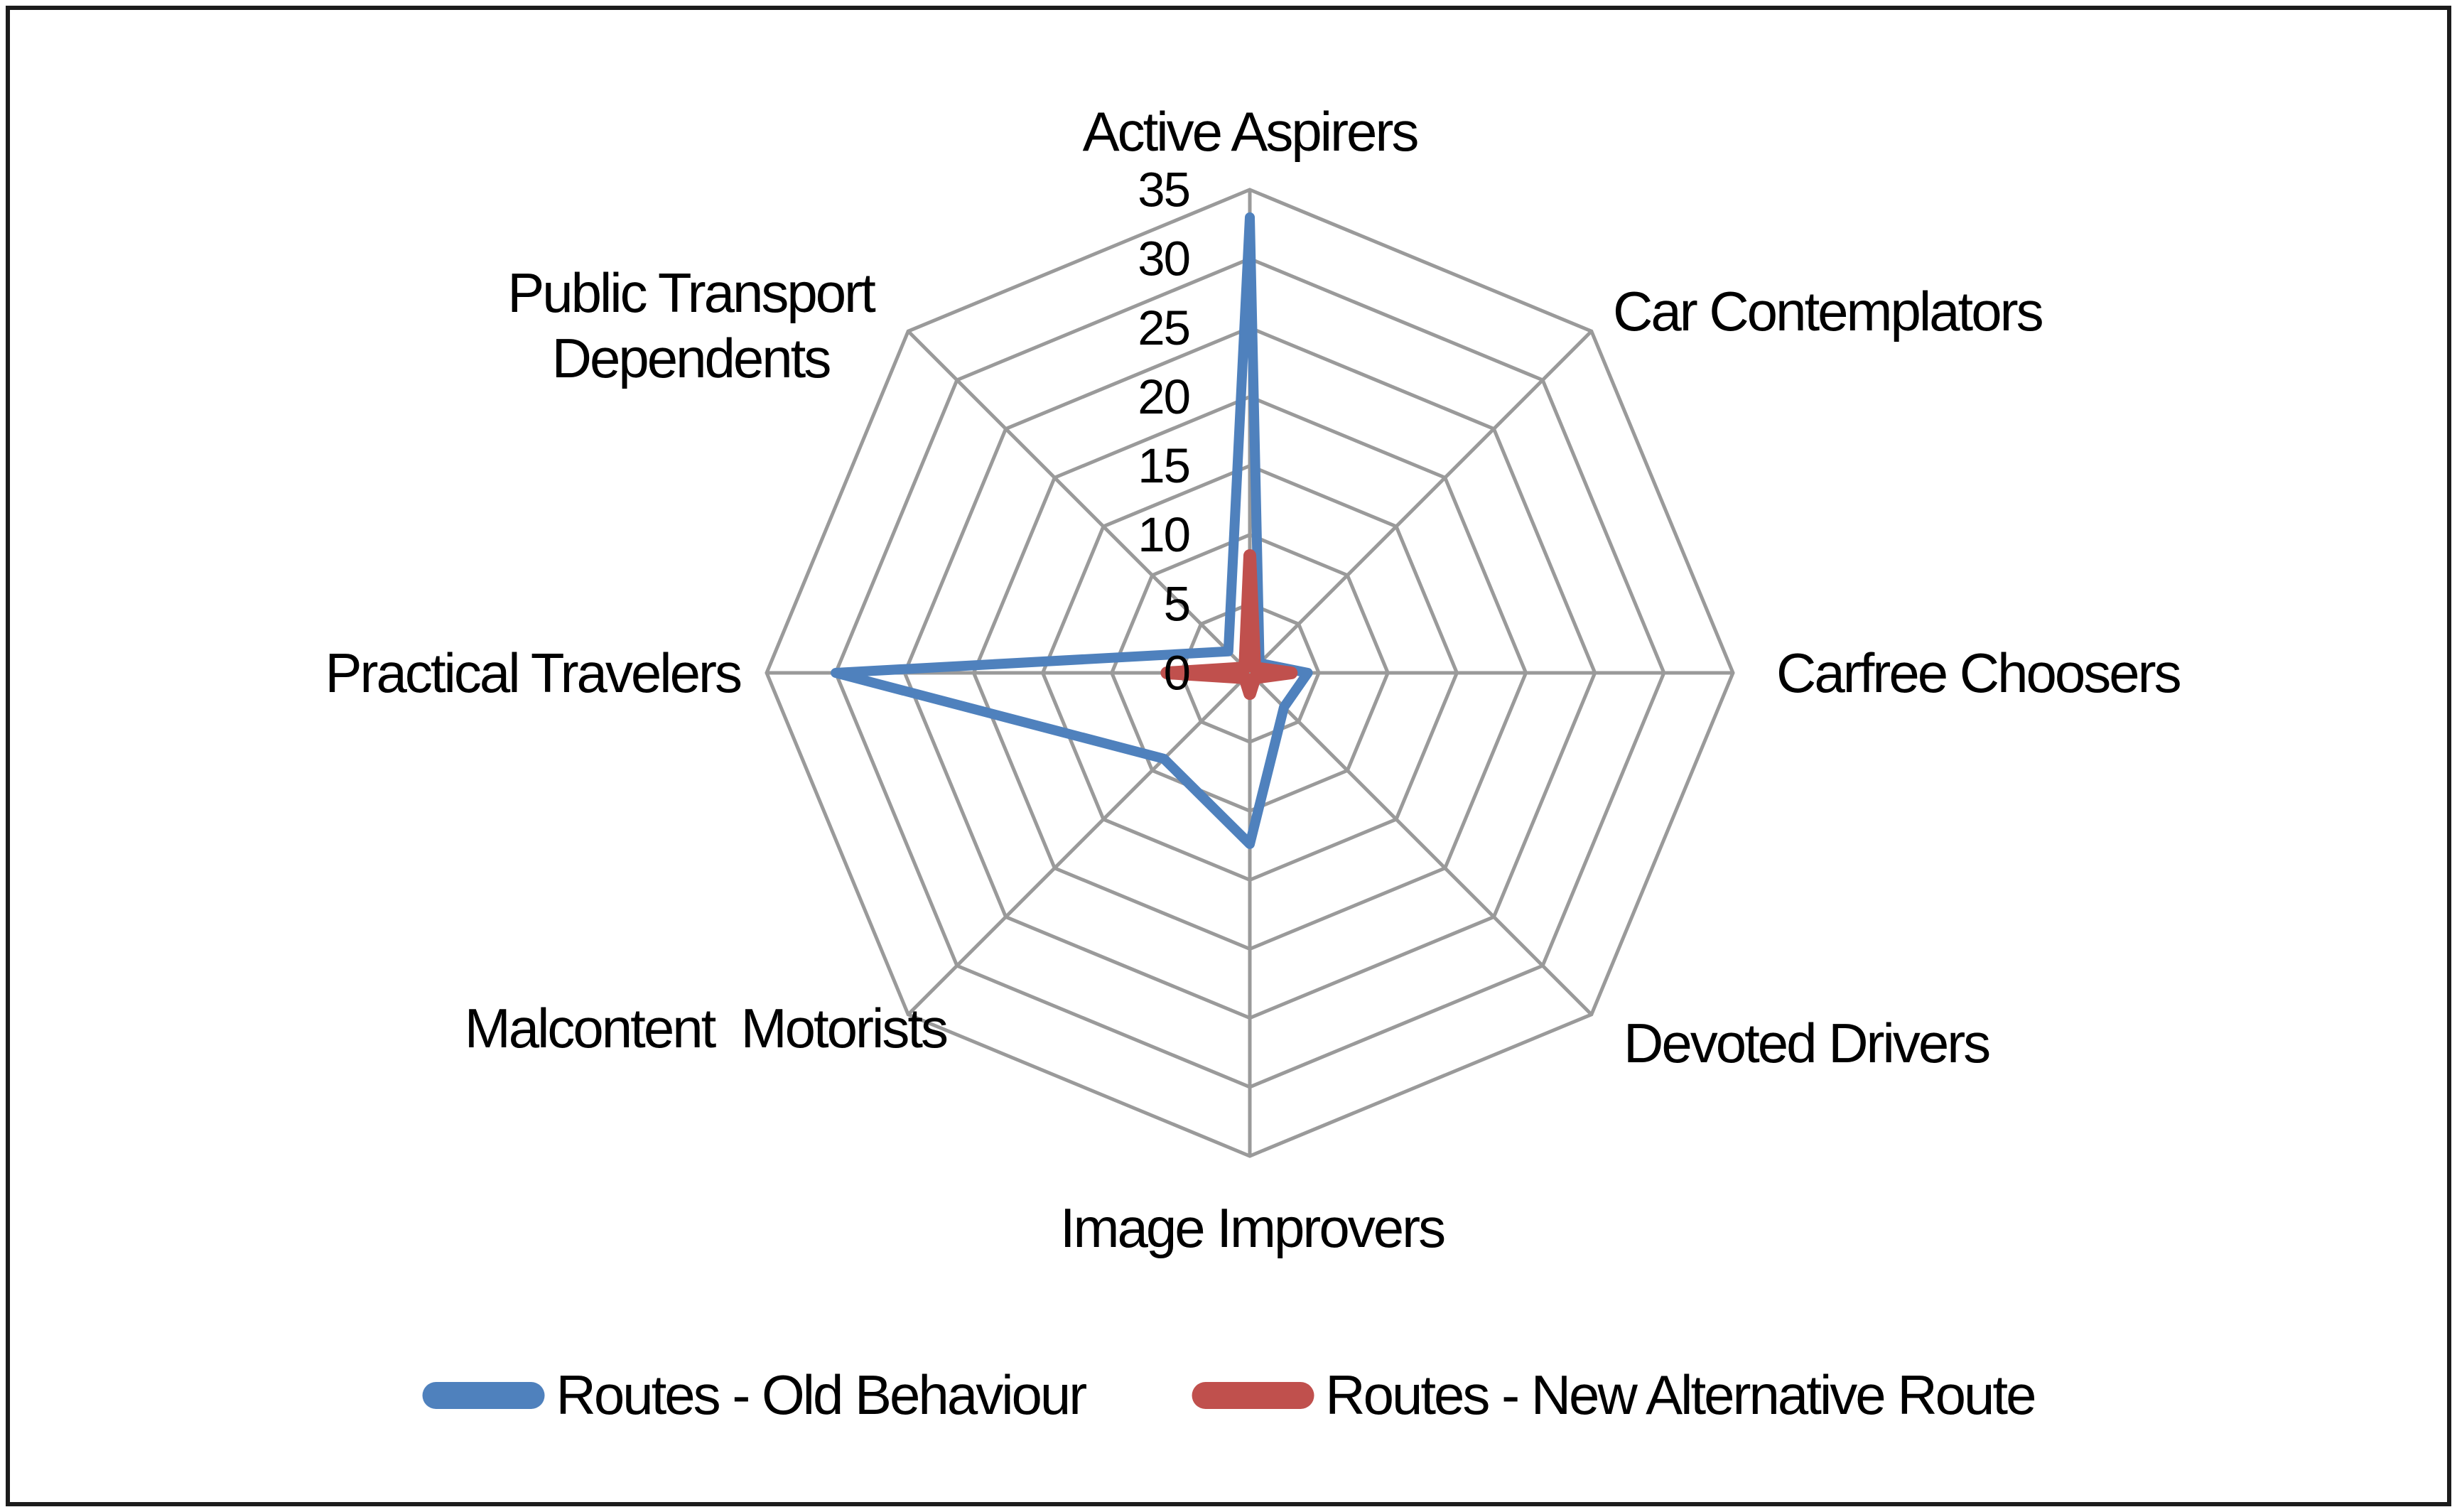 This screenshot has width=2457, height=1512. I want to click on legend-item-new-alternative-route: Routes - New Alternative Route, so click(1614, 1395).